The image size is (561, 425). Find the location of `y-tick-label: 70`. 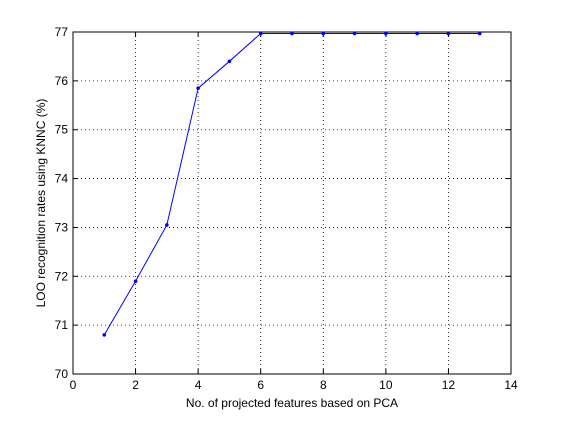

y-tick-label: 70 is located at coordinates (62, 374).